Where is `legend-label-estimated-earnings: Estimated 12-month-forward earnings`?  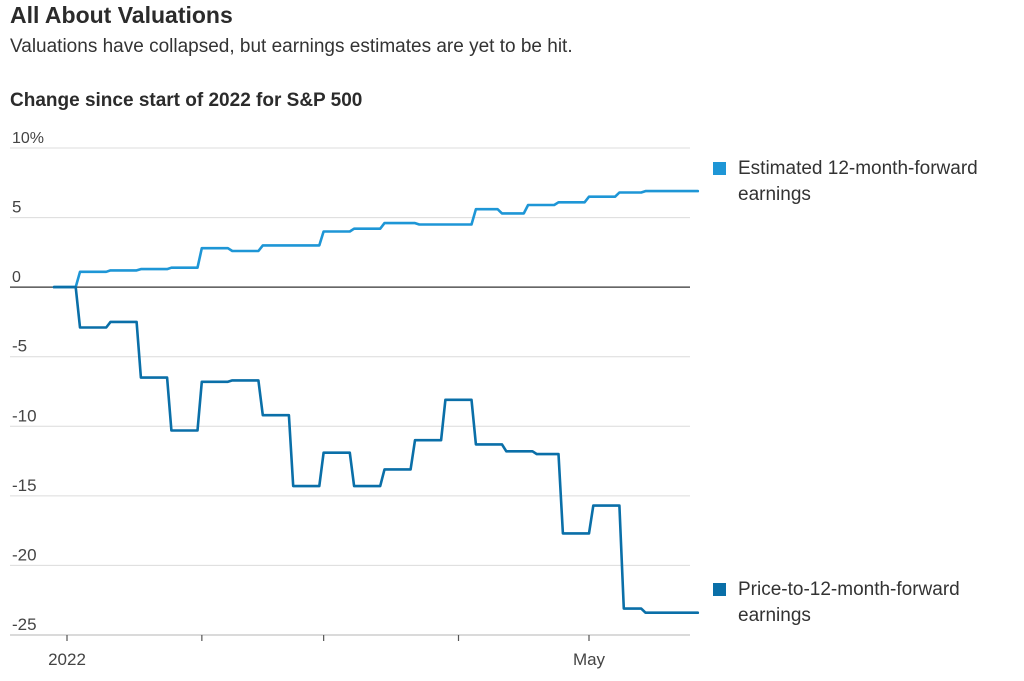
legend-label-estimated-earnings: Estimated 12-month-forward earnings is located at coordinates (858, 181).